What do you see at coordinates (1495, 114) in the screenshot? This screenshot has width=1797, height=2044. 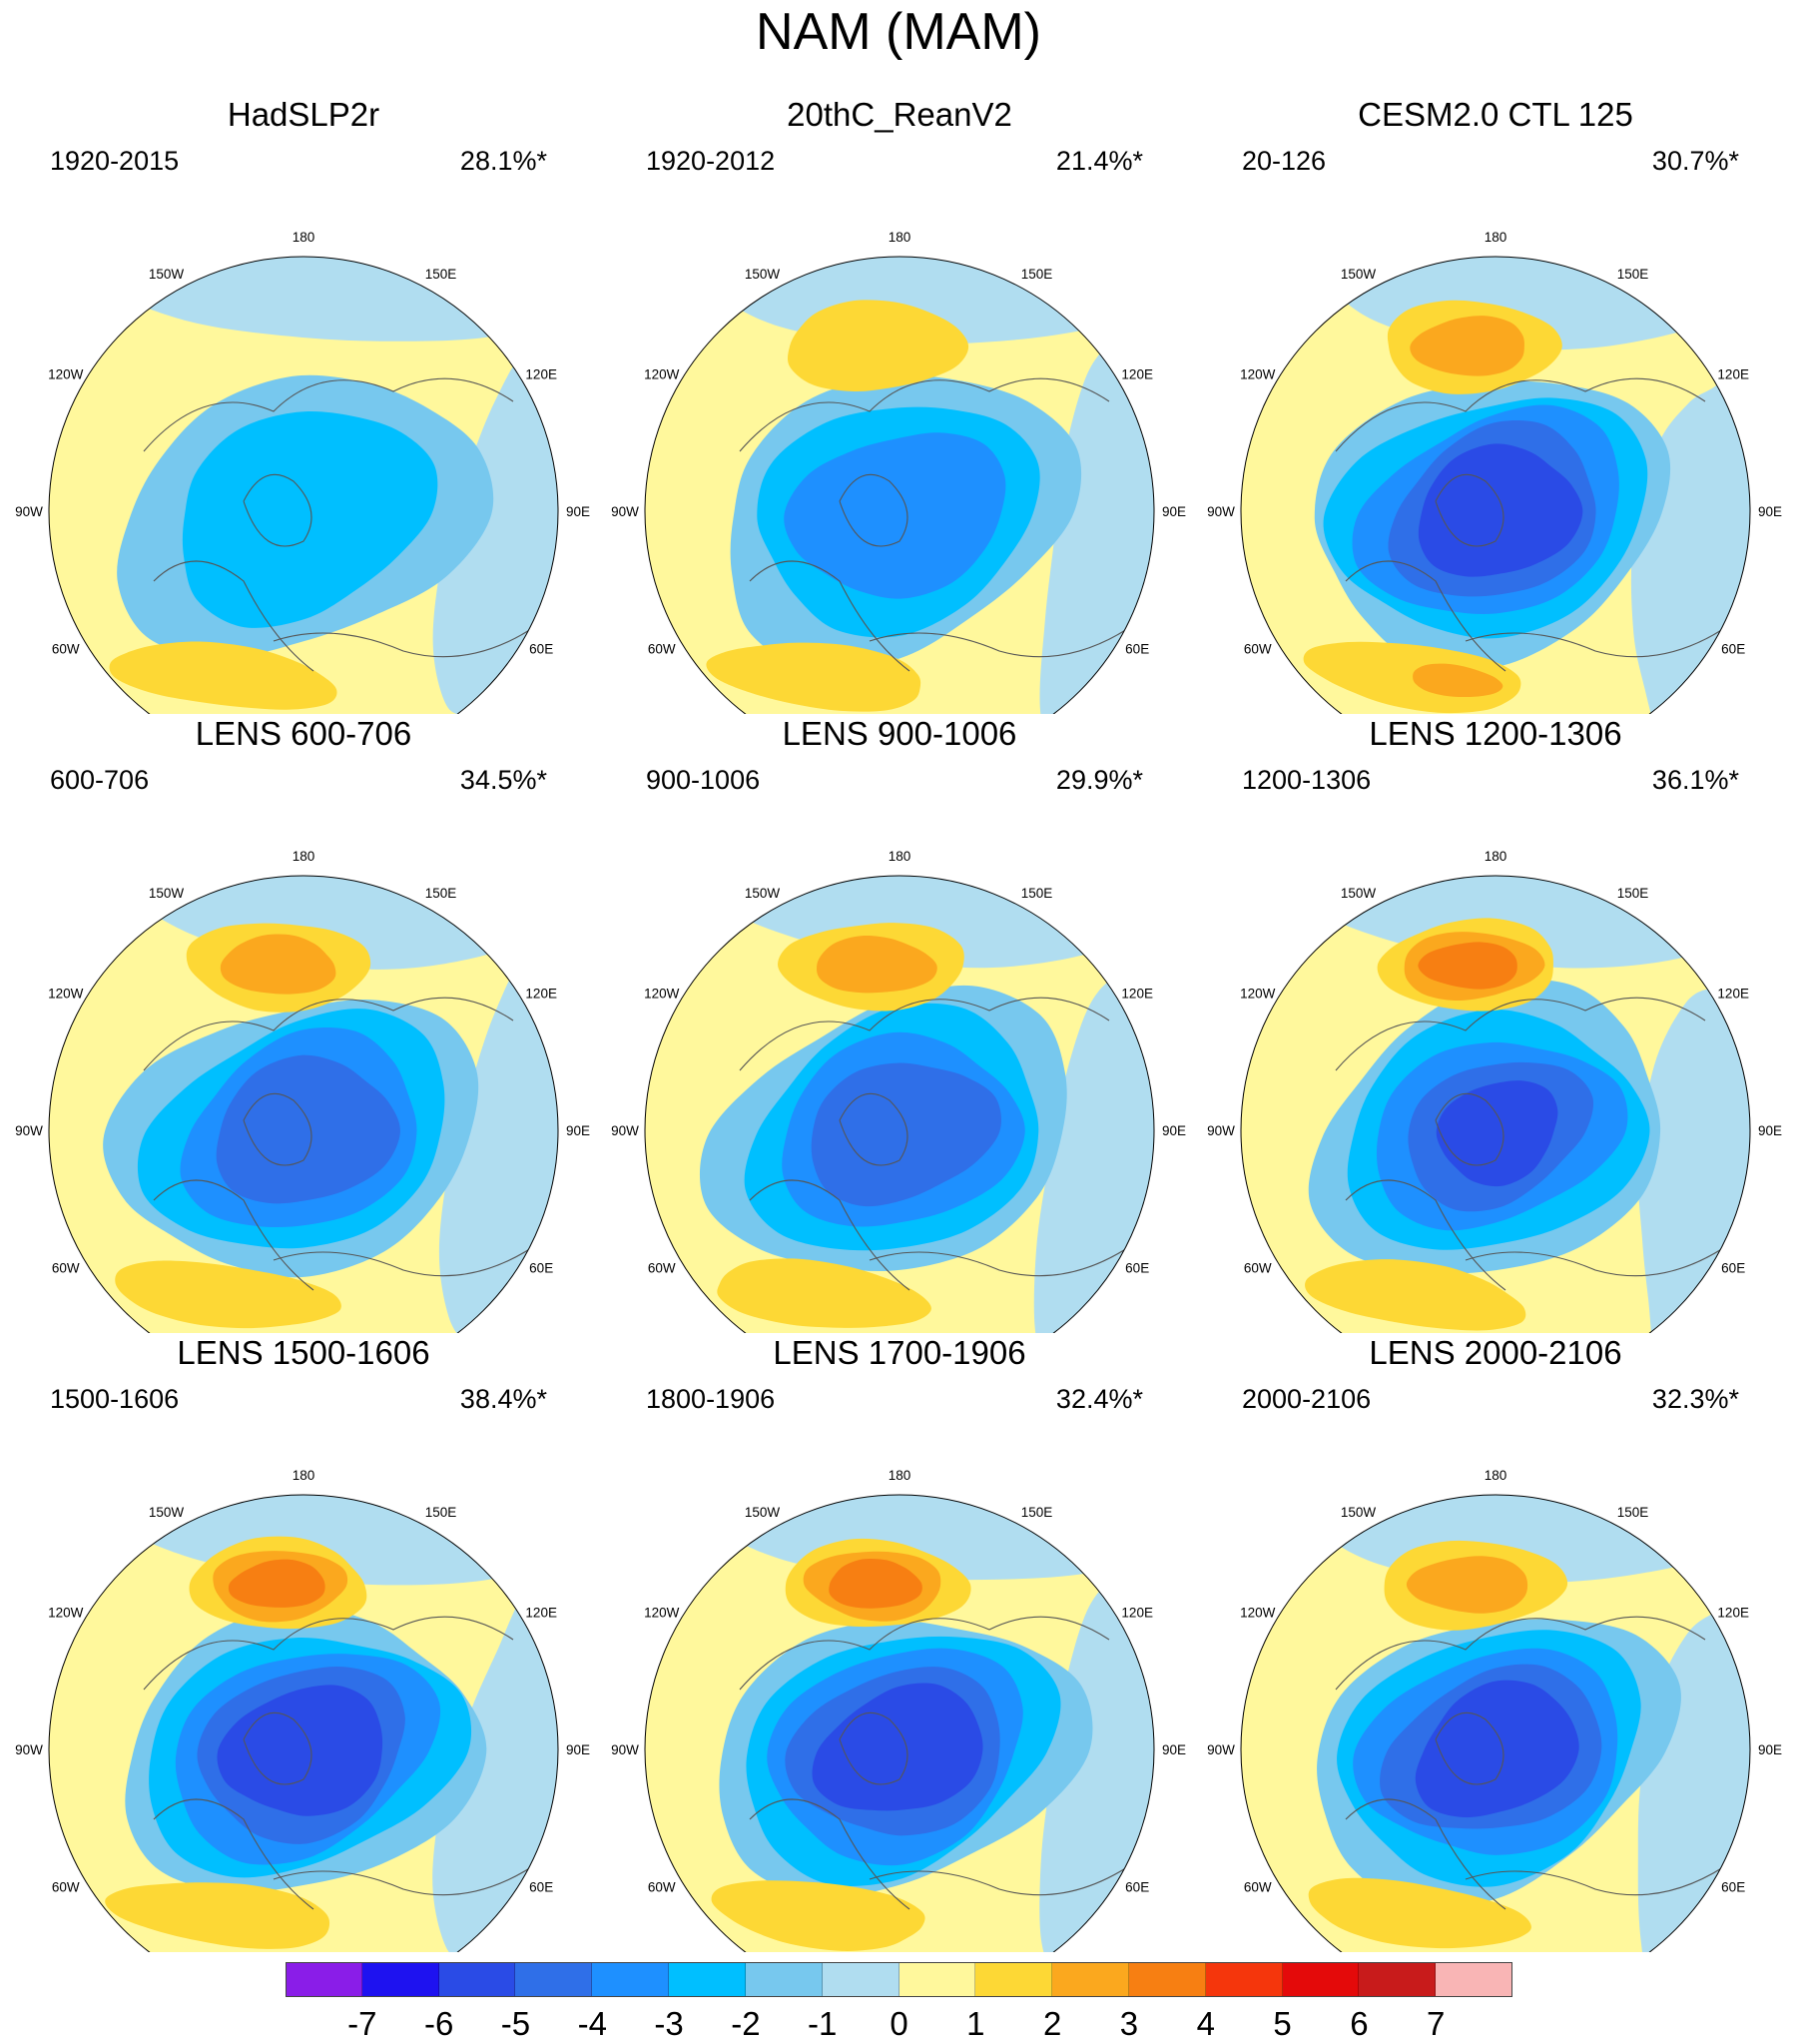 I see `panel-title: CESM2.0 CTL 125` at bounding box center [1495, 114].